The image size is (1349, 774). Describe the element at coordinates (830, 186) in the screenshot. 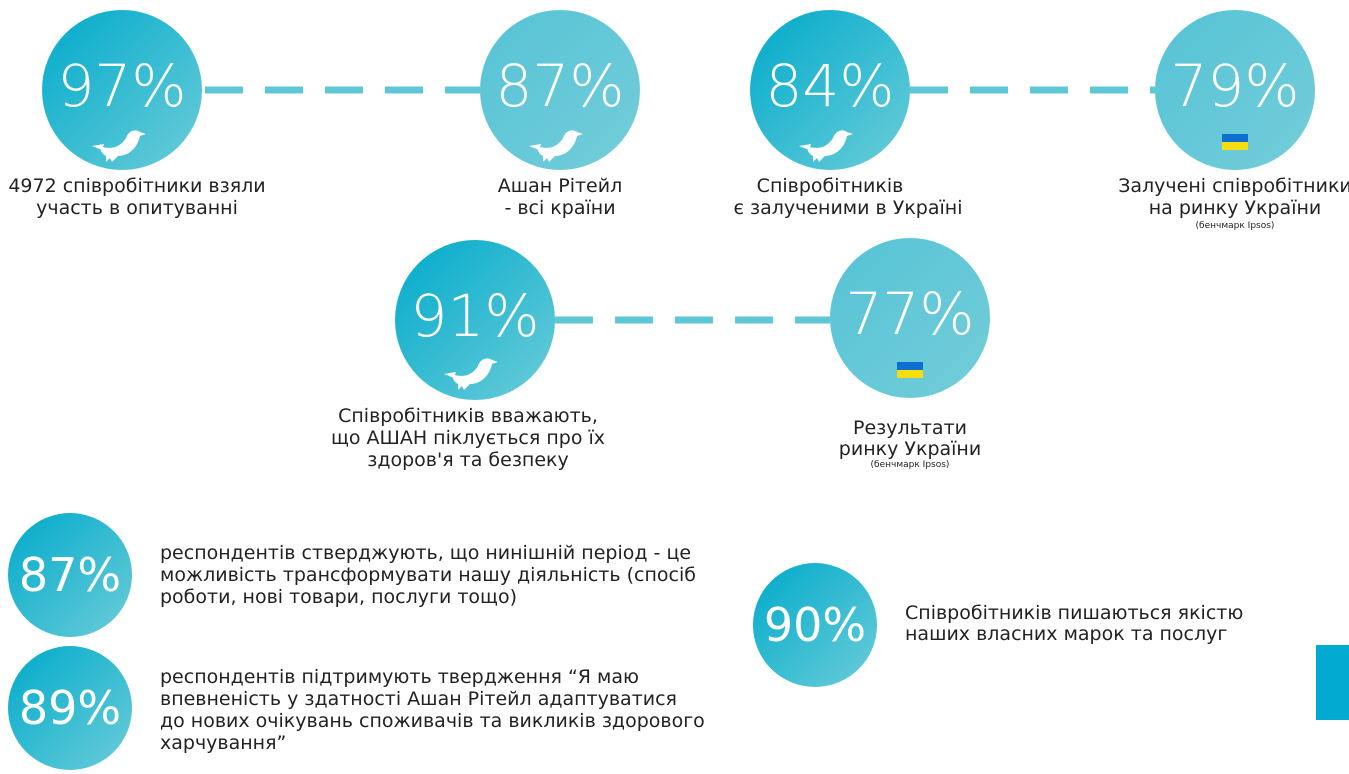

I see `label: Співробітників` at that location.